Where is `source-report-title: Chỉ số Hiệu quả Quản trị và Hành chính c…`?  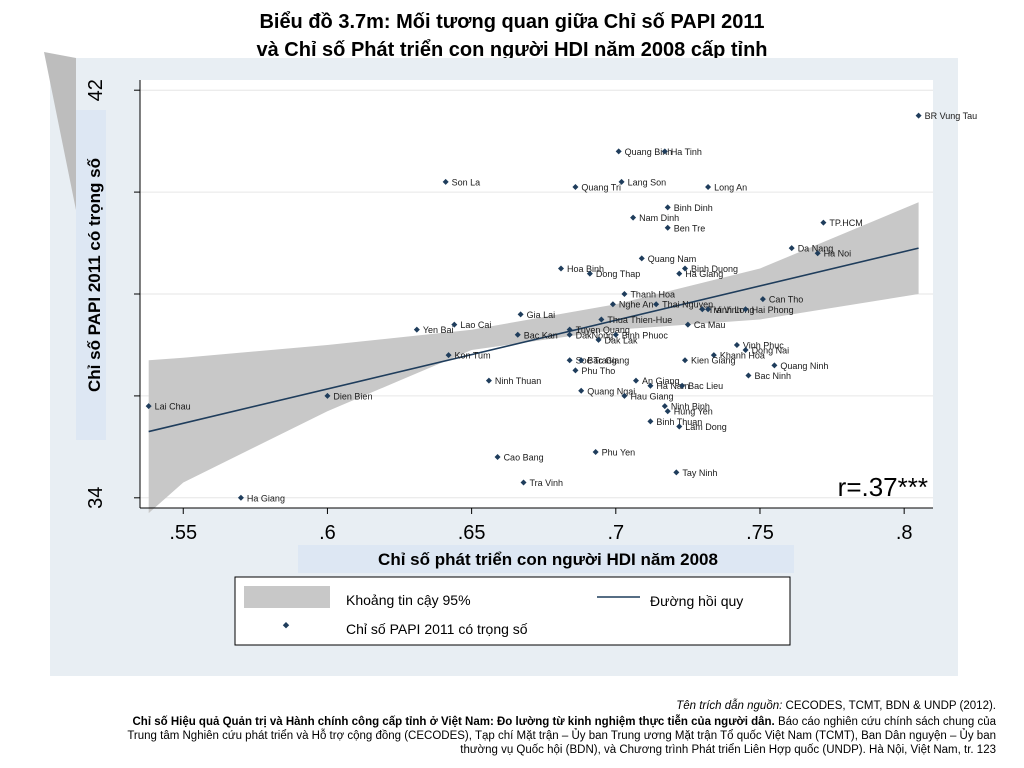 source-report-title: Chỉ số Hiệu quả Quản trị và Hành chính c… is located at coordinates (453, 722).